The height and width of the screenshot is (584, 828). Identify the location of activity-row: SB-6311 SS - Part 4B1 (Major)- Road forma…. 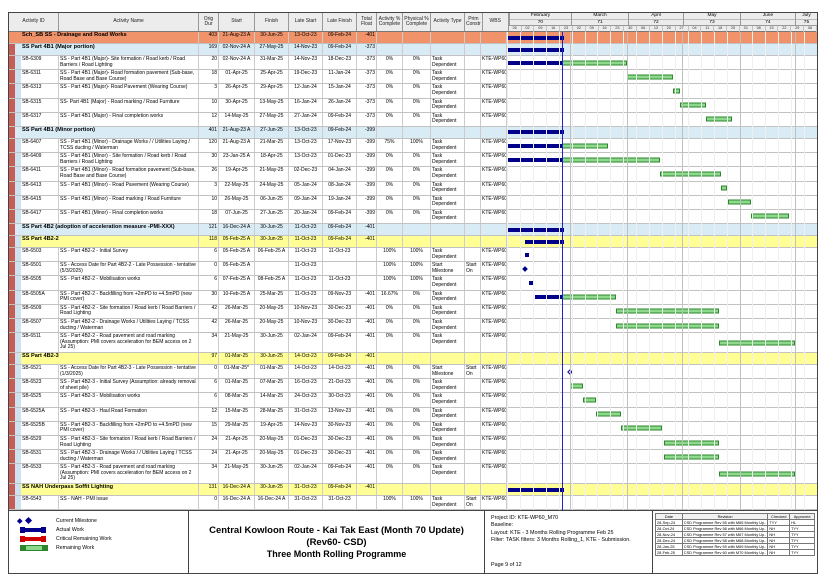
(413, 77).